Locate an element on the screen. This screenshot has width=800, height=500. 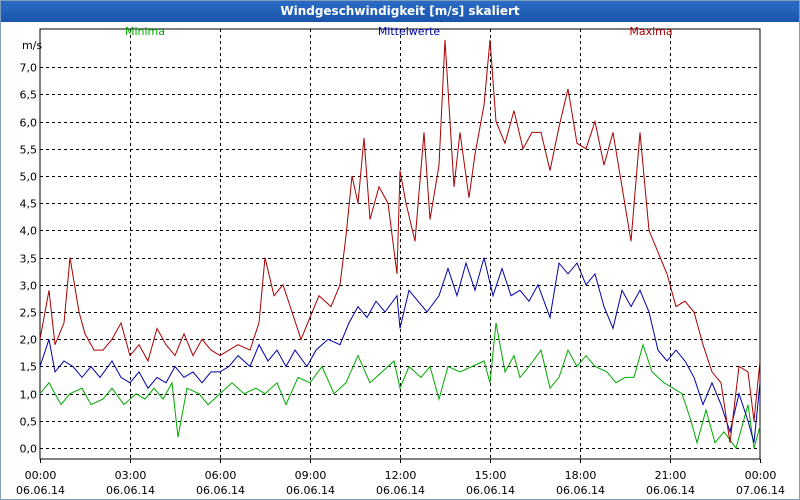
y-tick-label: 1,5 is located at coordinates (29, 367).